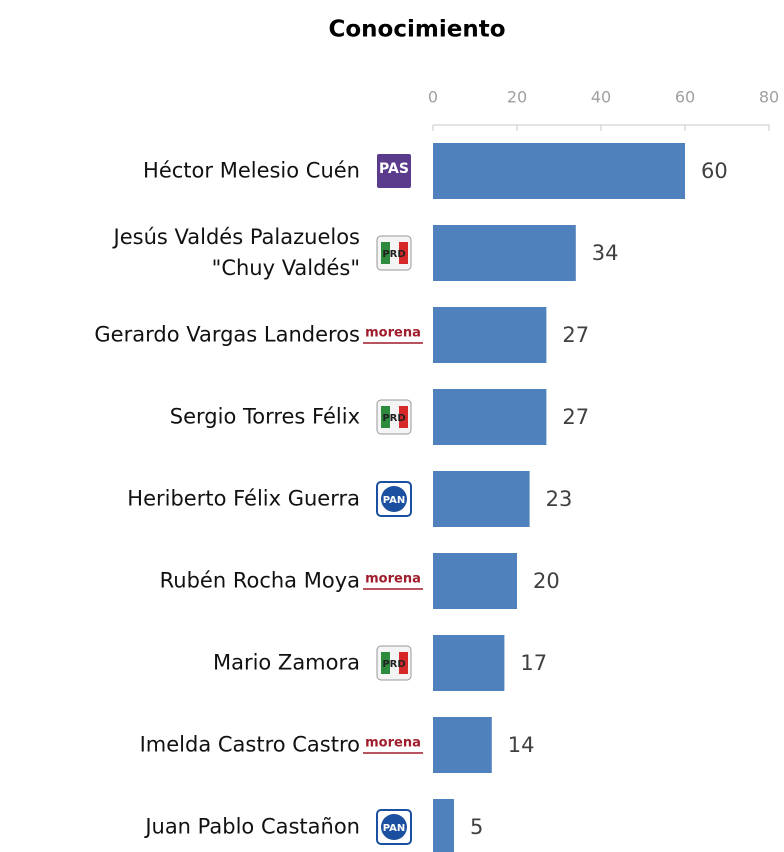 This screenshot has height=852, width=784. Describe the element at coordinates (259, 580) in the screenshot. I see `y-tick-label: Rubén Rocha Moya` at that location.